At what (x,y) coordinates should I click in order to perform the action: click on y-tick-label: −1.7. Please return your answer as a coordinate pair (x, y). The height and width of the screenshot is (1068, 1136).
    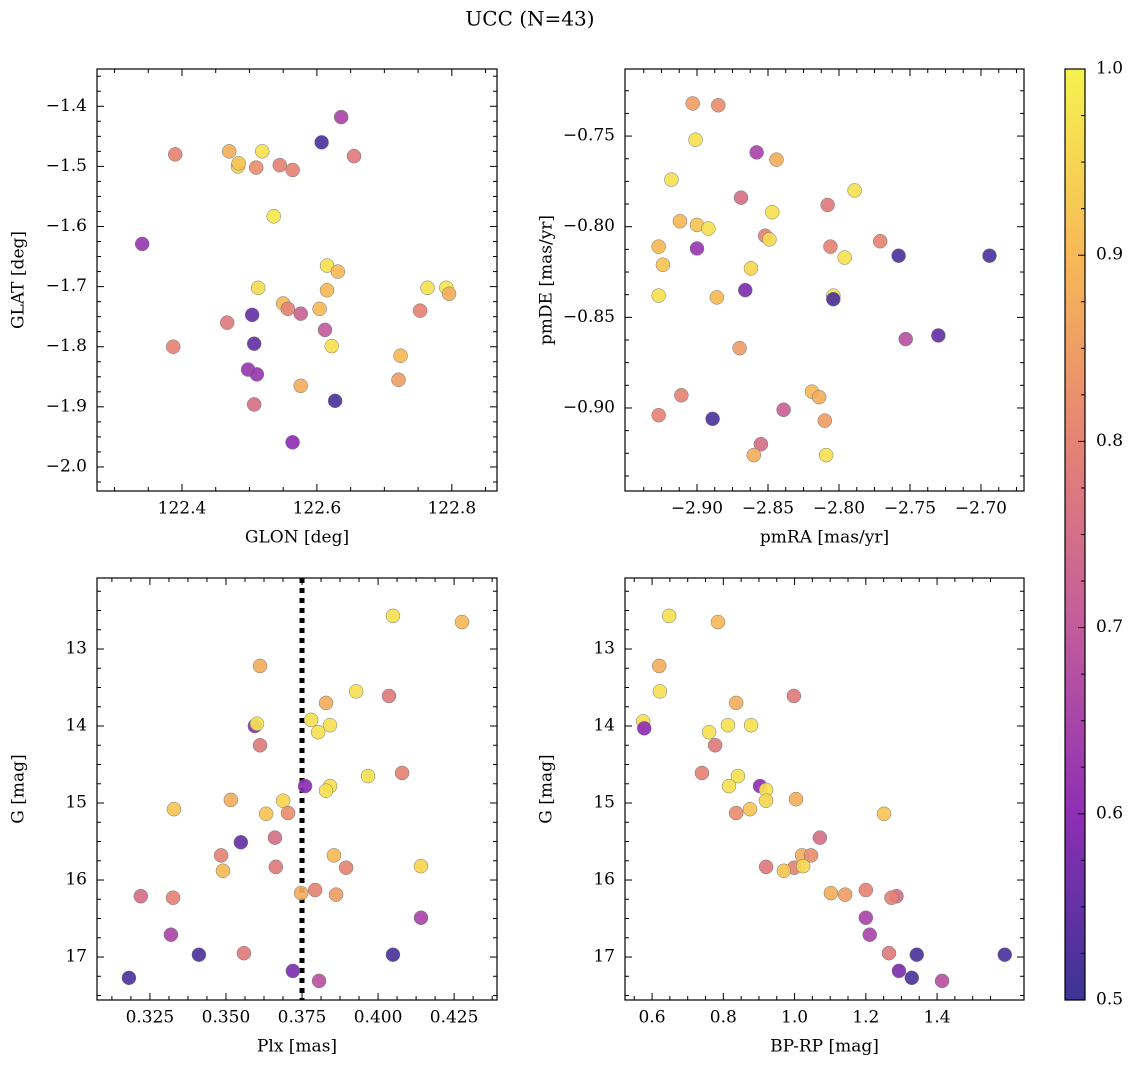
    Looking at the image, I should click on (66, 286).